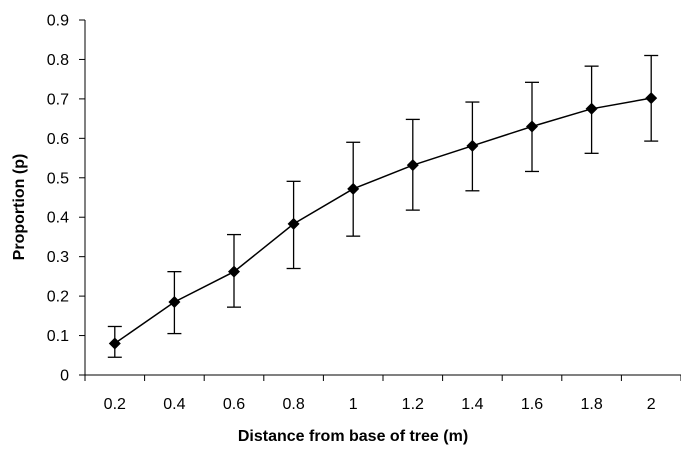  What do you see at coordinates (234, 404) in the screenshot?
I see `x-tick-label: 0.6` at bounding box center [234, 404].